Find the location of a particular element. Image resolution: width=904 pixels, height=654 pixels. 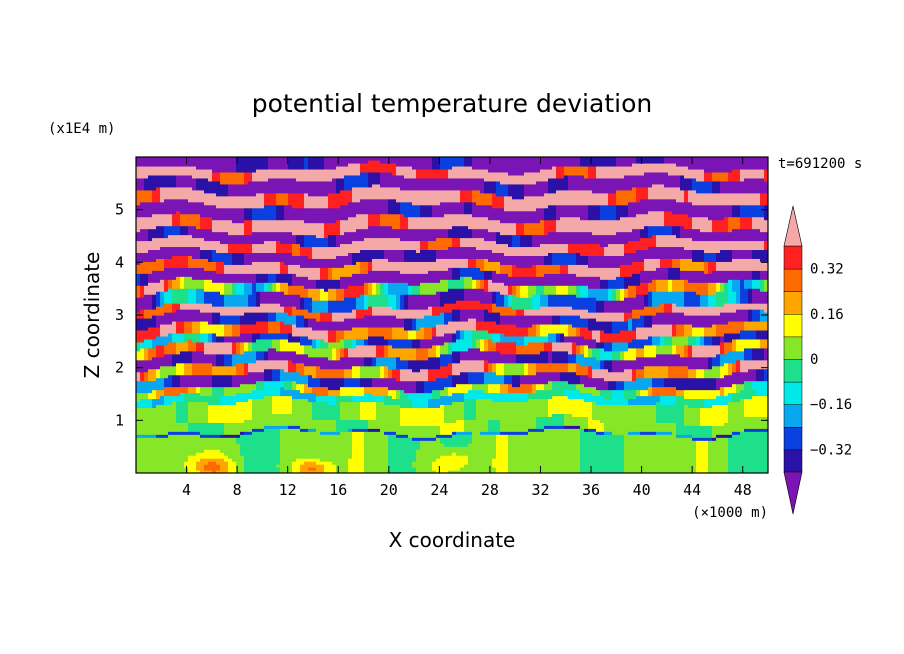

y-unit-label: (x1E4 m) is located at coordinates (81, 129).